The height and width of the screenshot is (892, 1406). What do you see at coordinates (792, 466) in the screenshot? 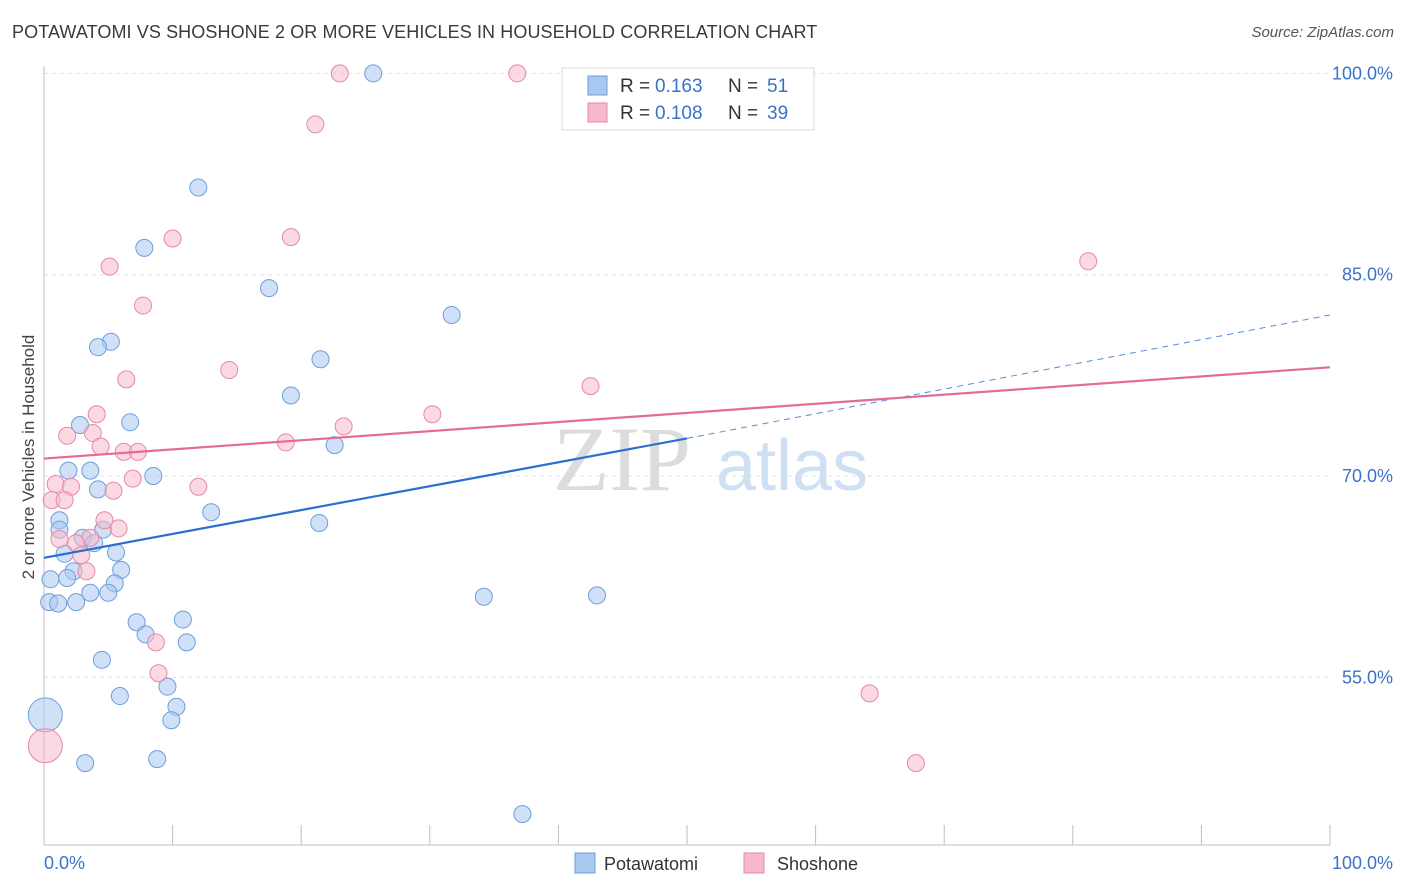
I see `watermark-atlas: atlas` at bounding box center [792, 466].